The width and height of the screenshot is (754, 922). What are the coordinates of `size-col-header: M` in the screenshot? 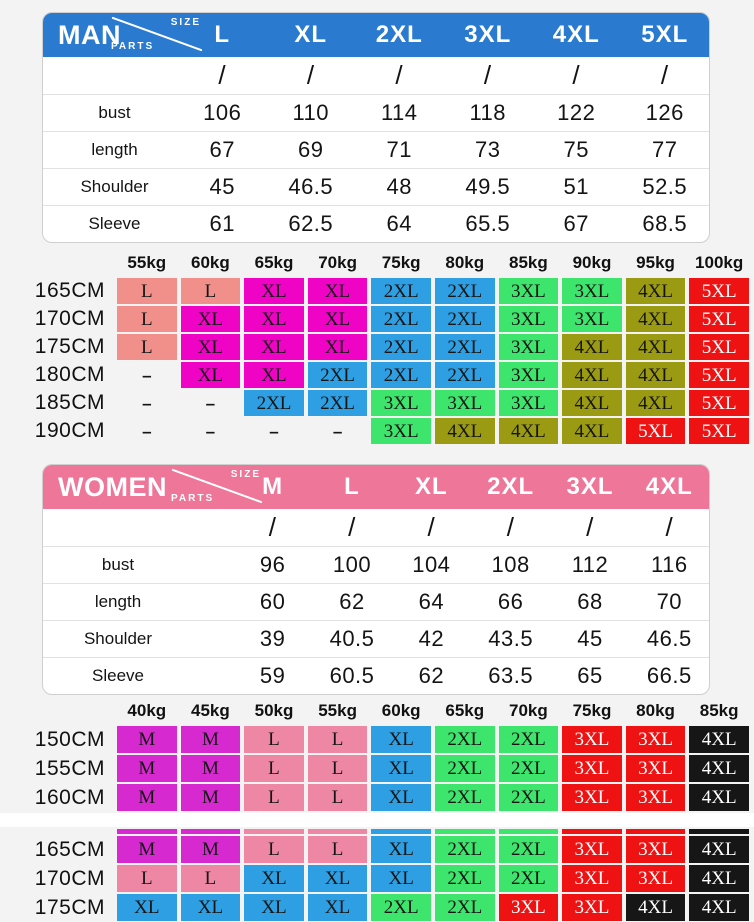 It's located at (273, 486).